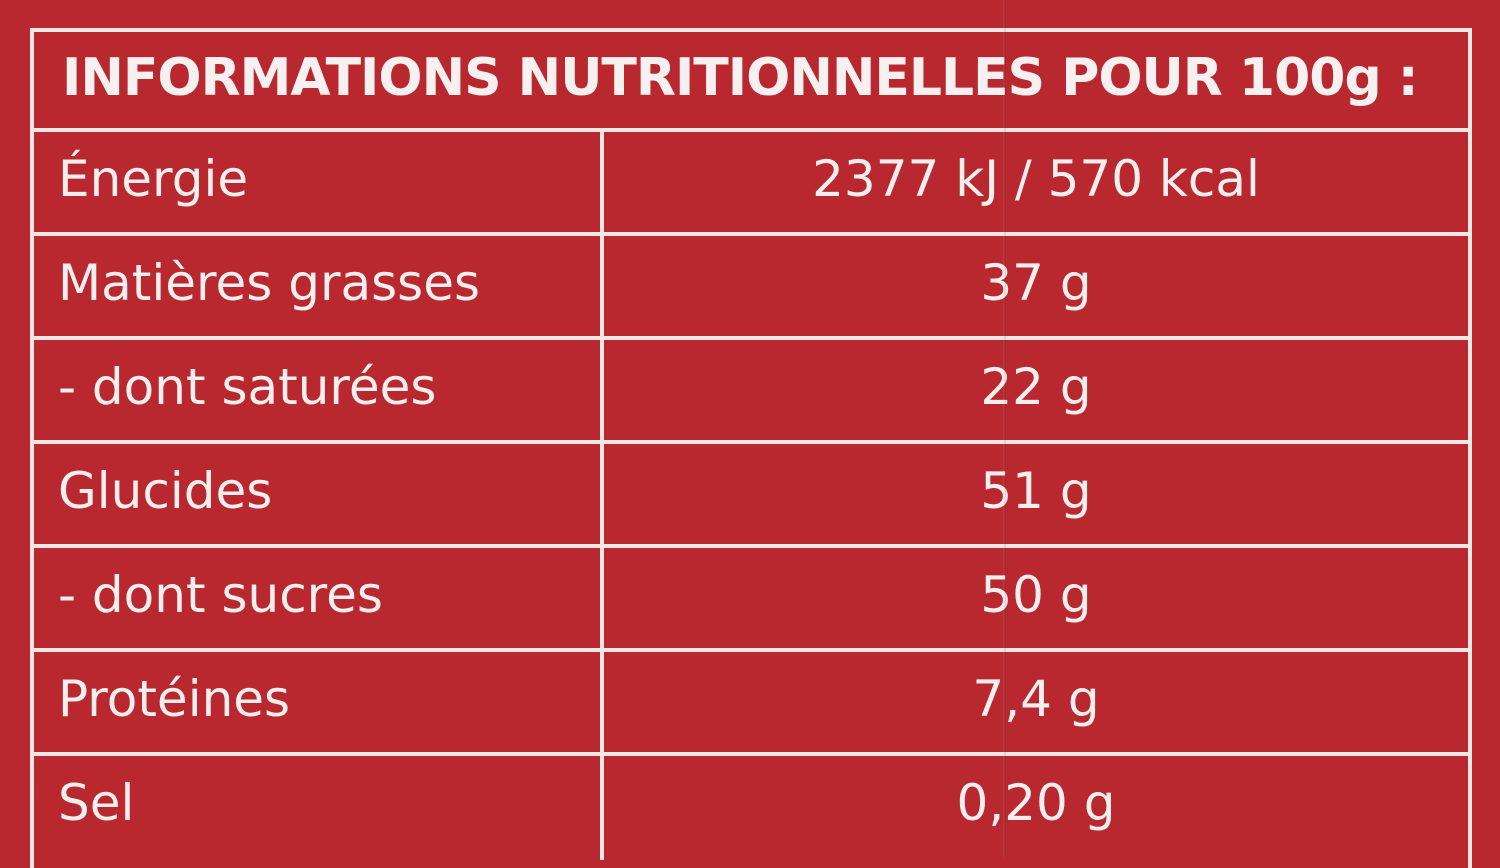 Image resolution: width=1500 pixels, height=868 pixels. What do you see at coordinates (1036, 699) in the screenshot?
I see `row-value: 7,4 g` at bounding box center [1036, 699].